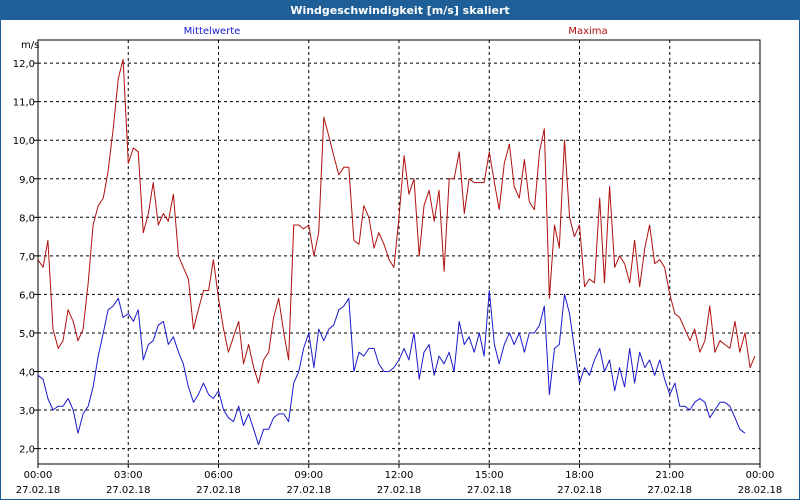 This screenshot has width=800, height=500. I want to click on y-tick-label: 3,0, so click(27, 411).